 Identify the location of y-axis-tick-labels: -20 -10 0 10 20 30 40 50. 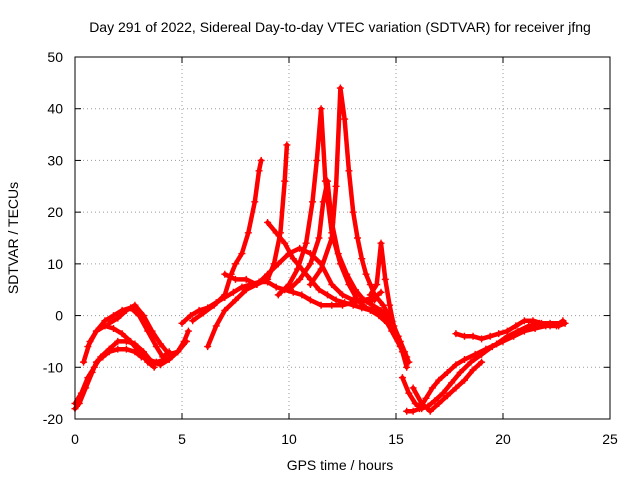
(53, 238).